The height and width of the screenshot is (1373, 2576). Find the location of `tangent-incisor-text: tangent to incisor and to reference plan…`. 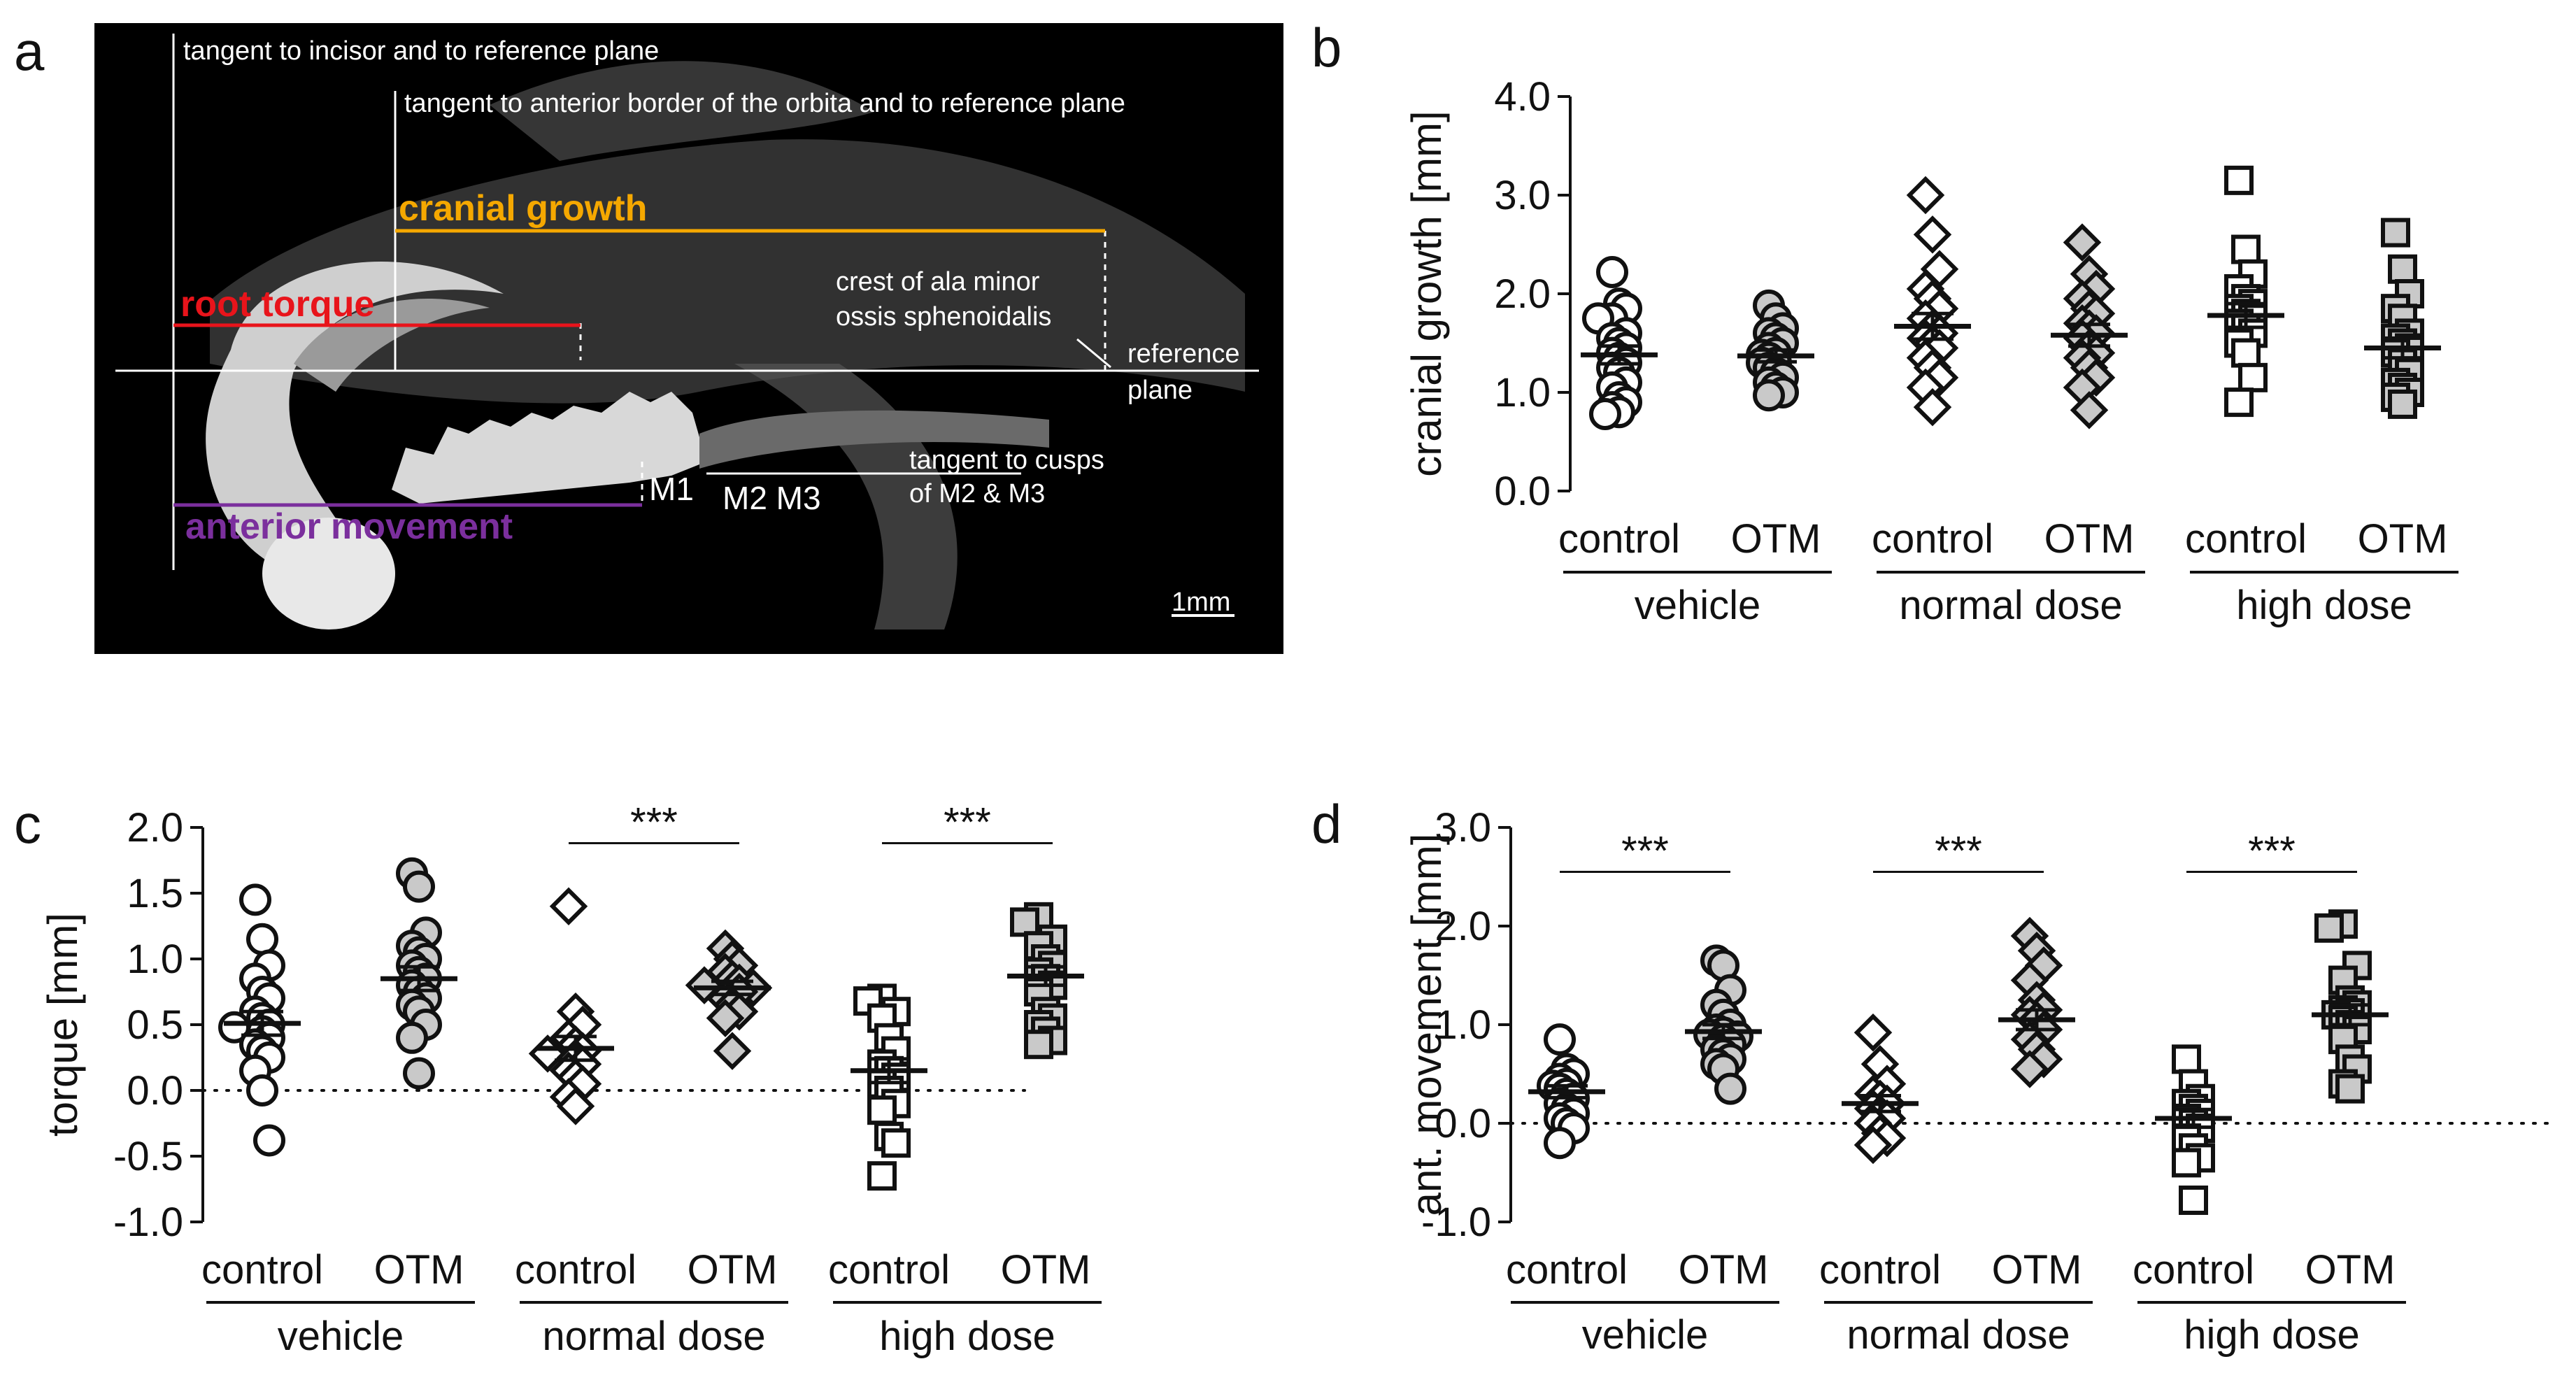

tangent-incisor-text: tangent to incisor and to reference plan… is located at coordinates (421, 51).